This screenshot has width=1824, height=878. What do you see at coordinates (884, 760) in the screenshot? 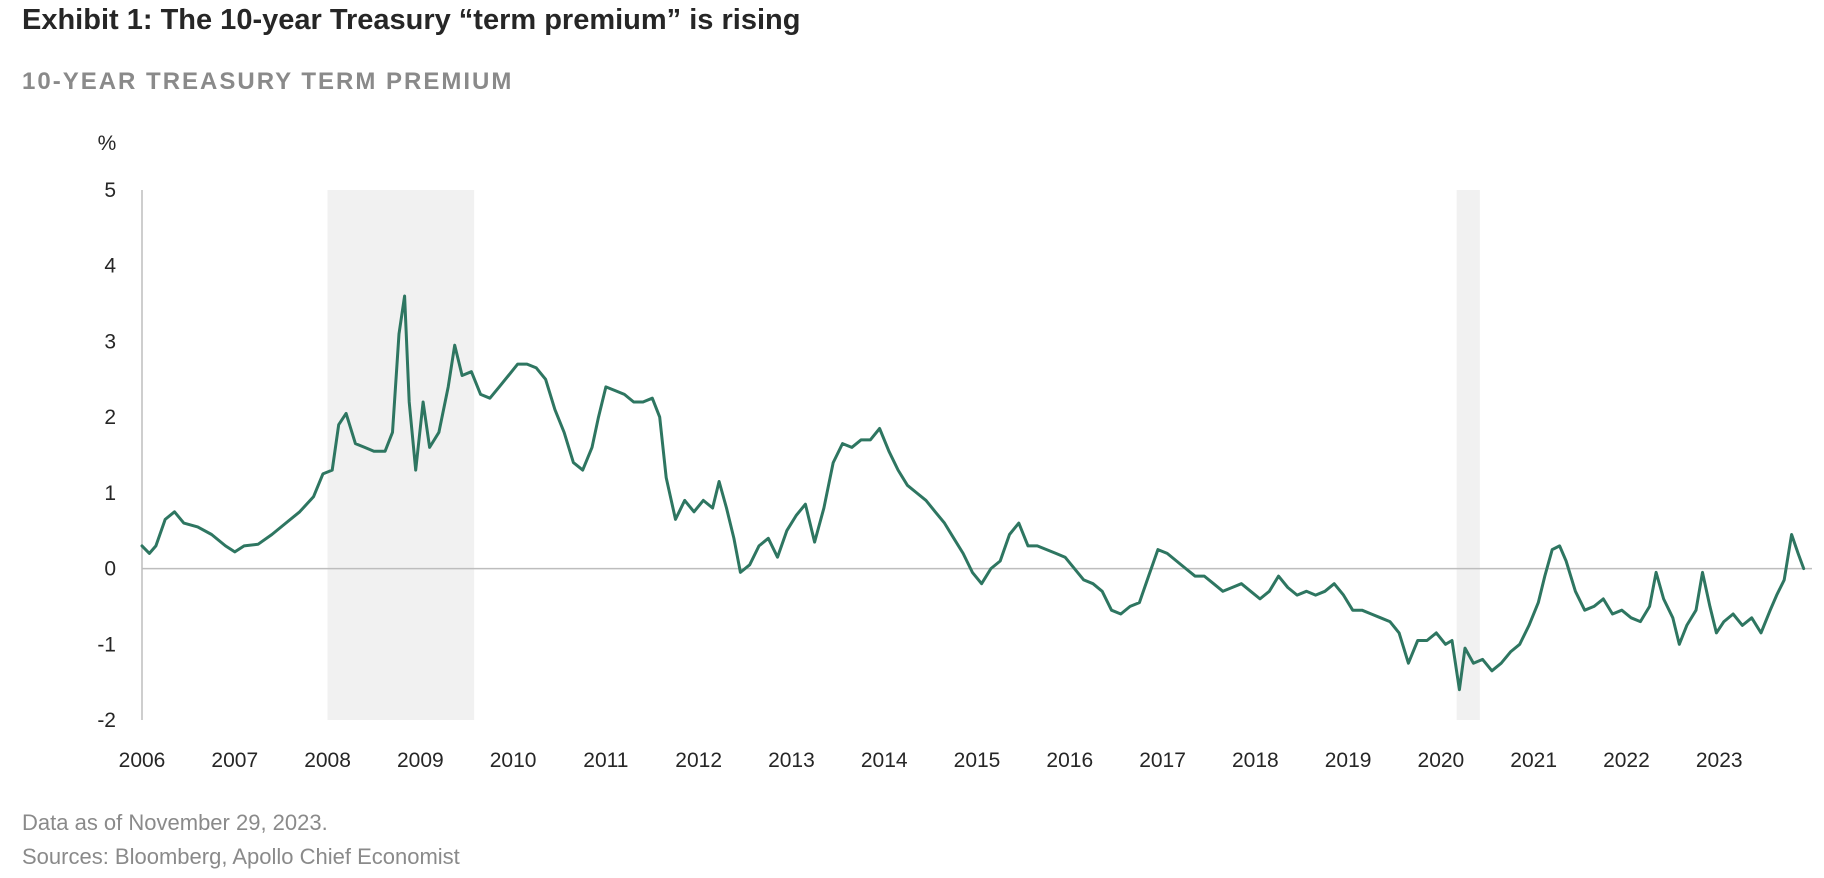
I see `x-tick-label: 2014` at bounding box center [884, 760].